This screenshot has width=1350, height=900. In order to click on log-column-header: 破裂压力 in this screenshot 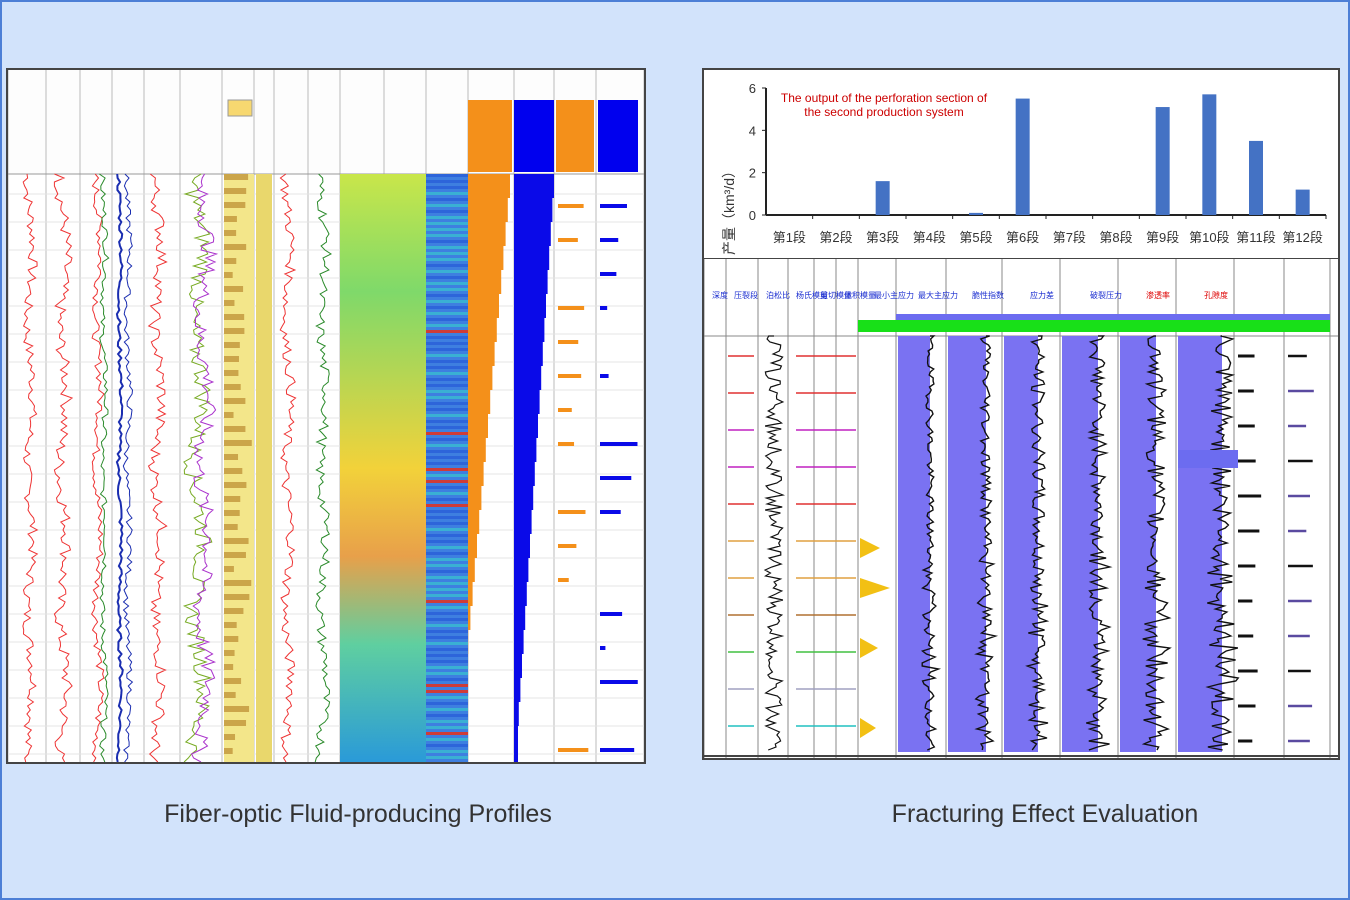, I will do `click(1106, 295)`.